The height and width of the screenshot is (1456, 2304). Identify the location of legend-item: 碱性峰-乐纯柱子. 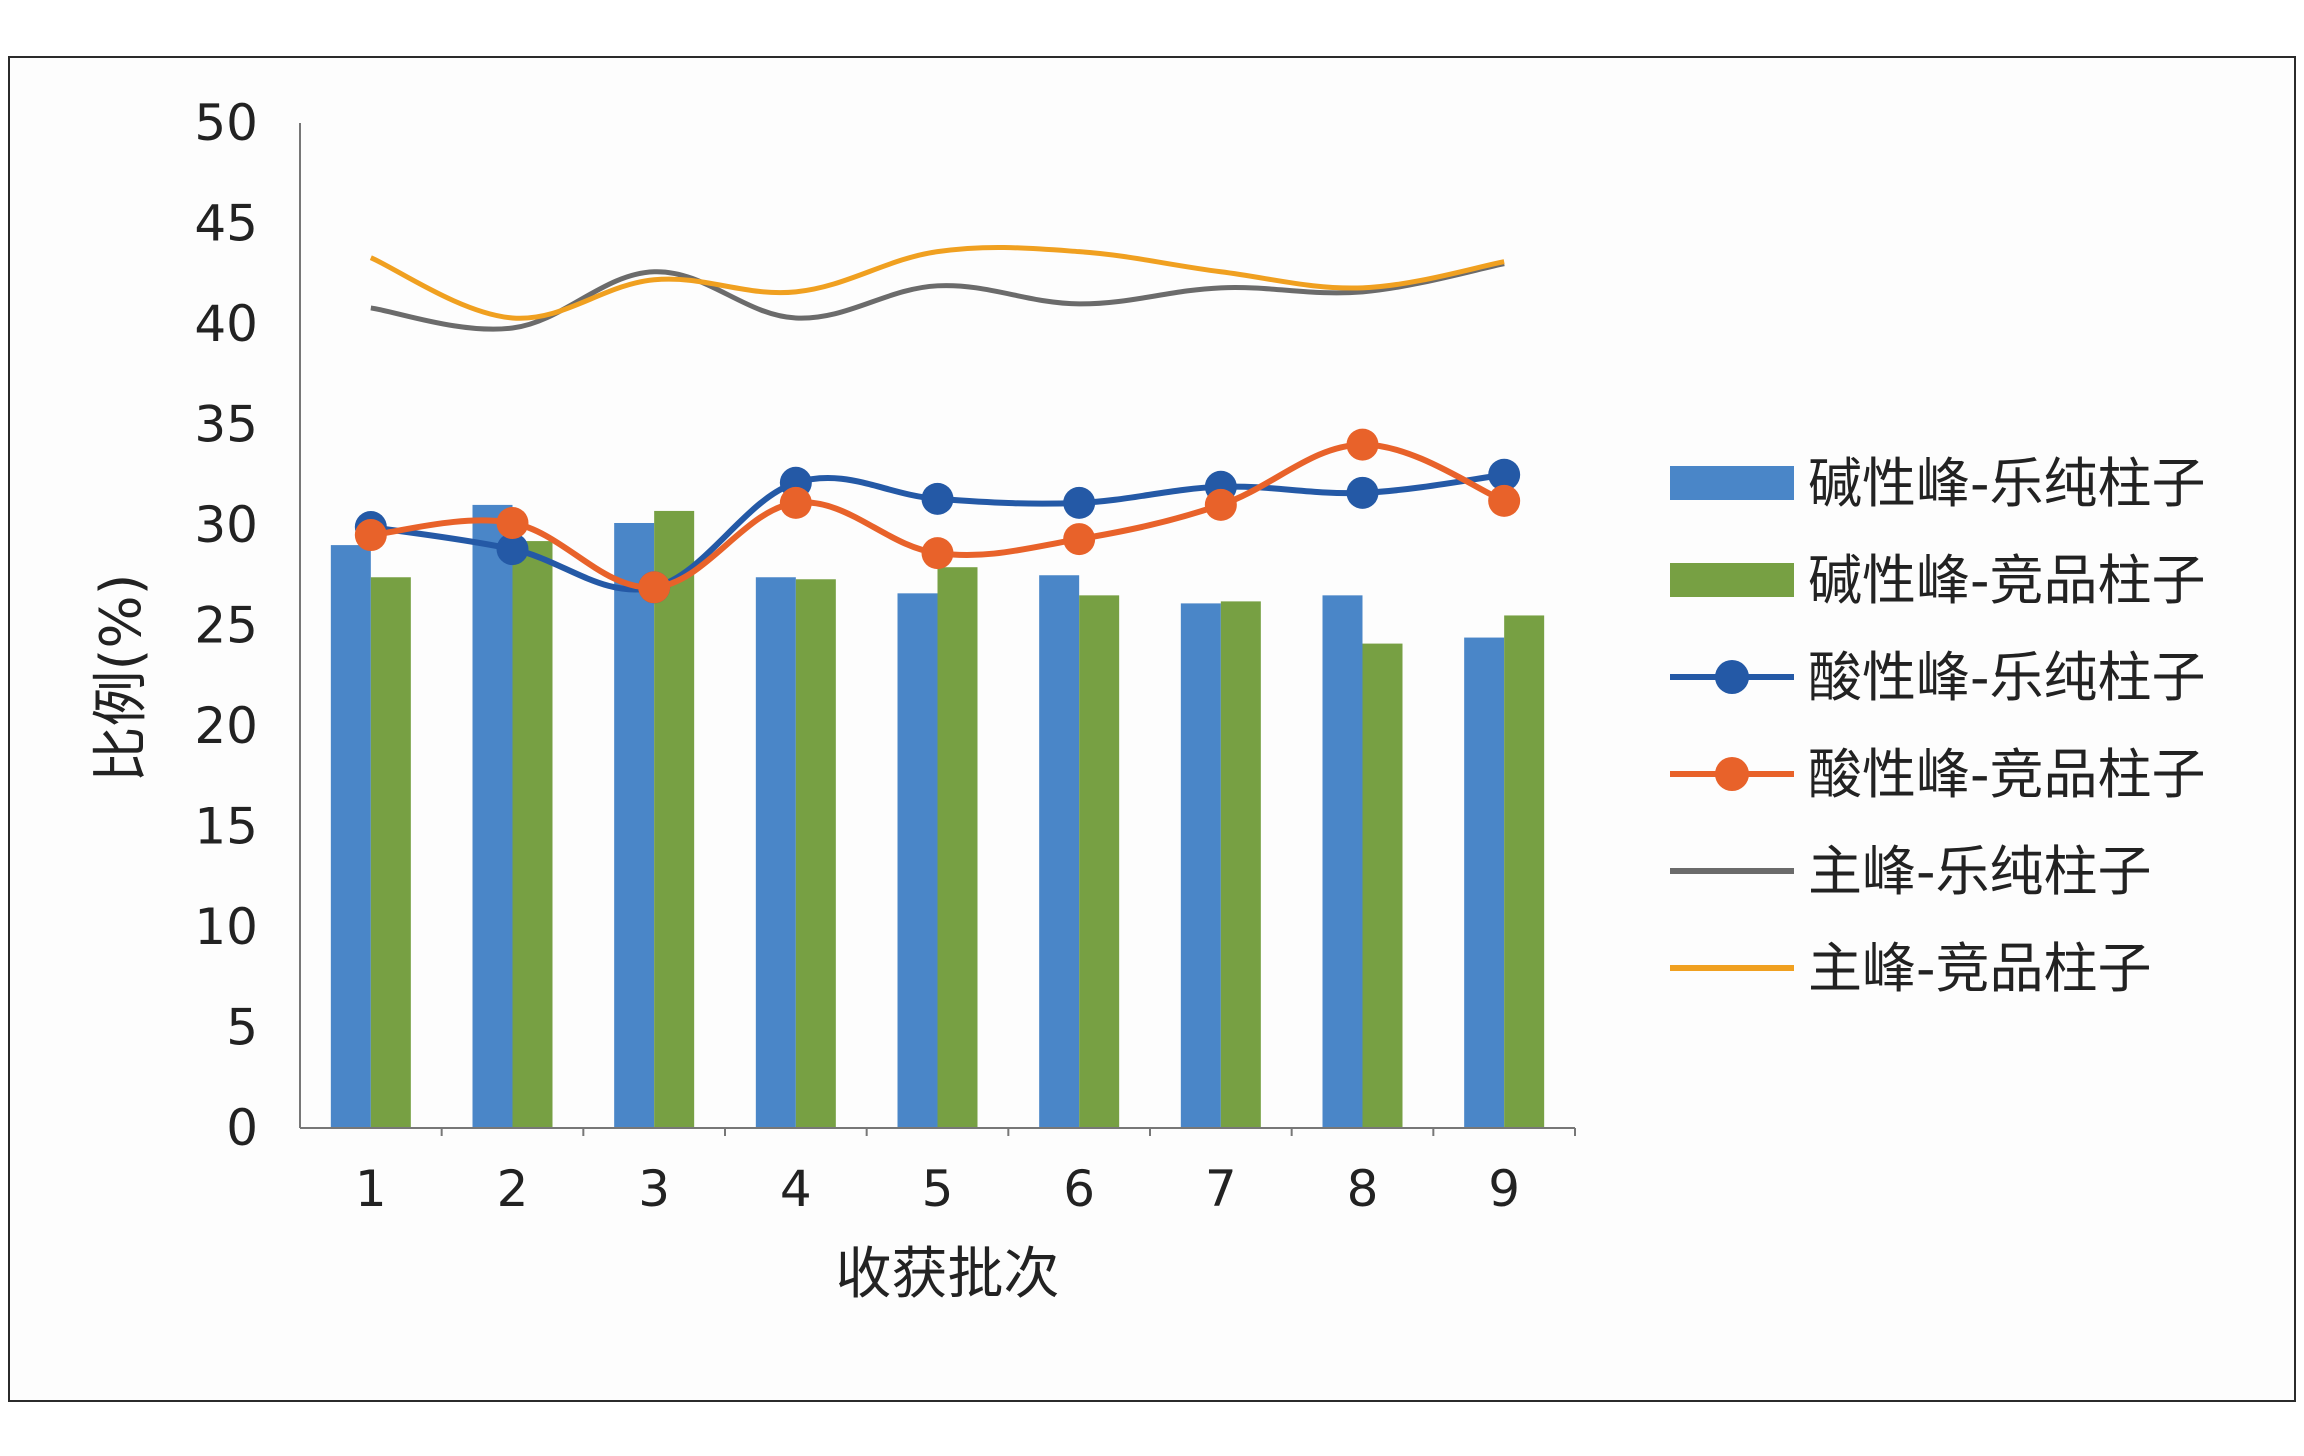
(1938, 483).